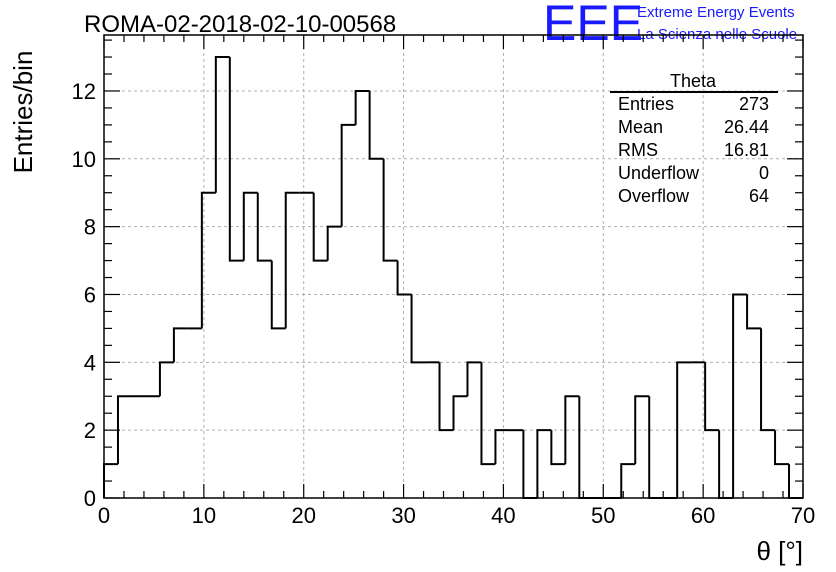 Image resolution: width=836 pixels, height=572 pixels. What do you see at coordinates (654, 196) in the screenshot?
I see `stats-label: Overflow` at bounding box center [654, 196].